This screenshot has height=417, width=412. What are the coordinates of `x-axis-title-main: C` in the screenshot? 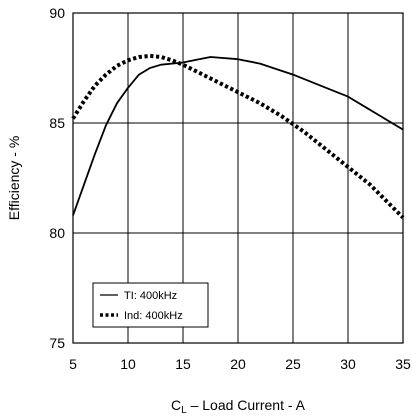 It's located at (176, 405).